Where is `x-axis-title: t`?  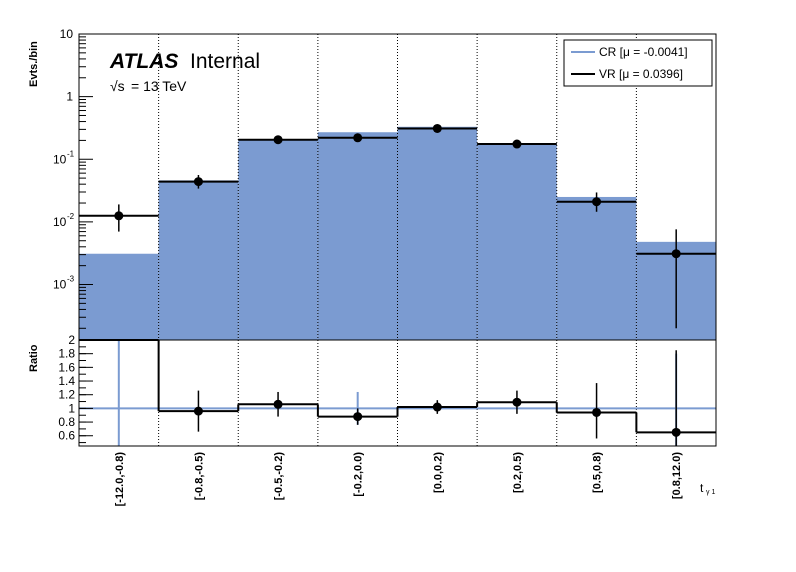 x-axis-title: t is located at coordinates (702, 488).